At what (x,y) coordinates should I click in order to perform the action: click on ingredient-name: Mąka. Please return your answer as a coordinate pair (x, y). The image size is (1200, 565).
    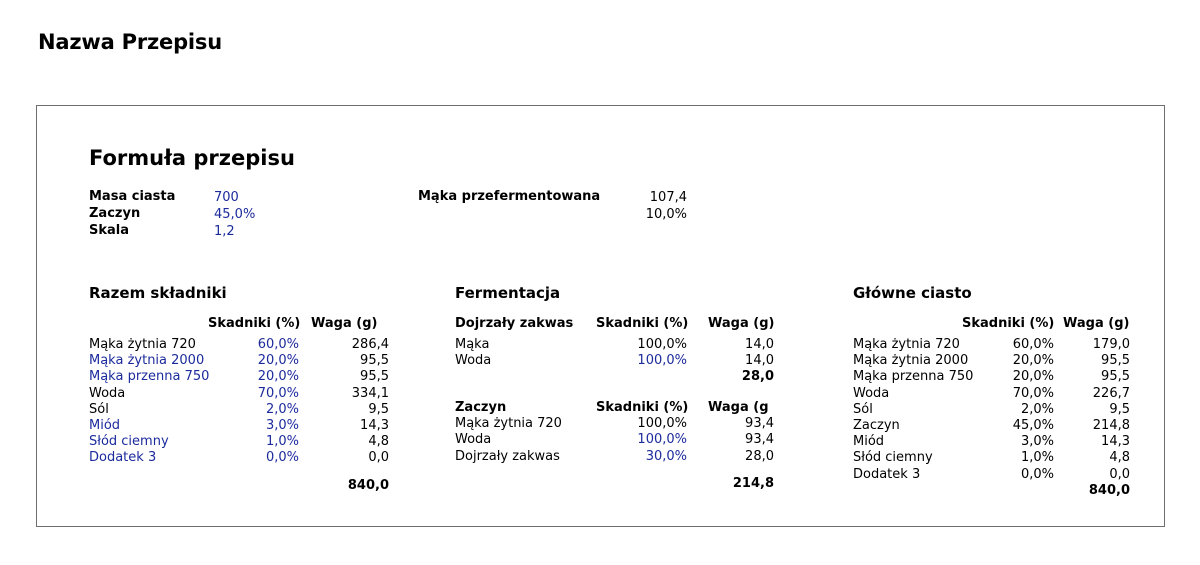
    Looking at the image, I should click on (472, 344).